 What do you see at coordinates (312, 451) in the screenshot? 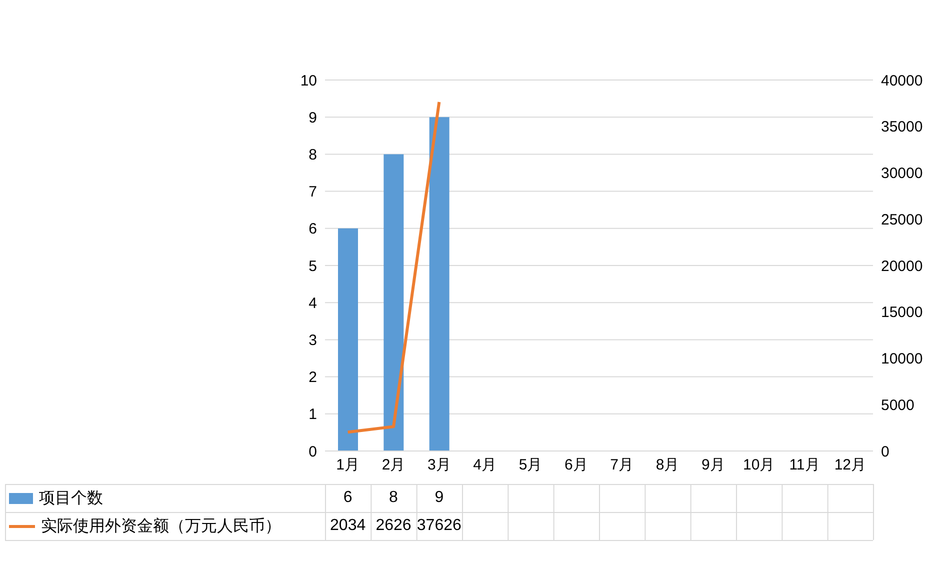
I see `y-tick-label: 0` at bounding box center [312, 451].